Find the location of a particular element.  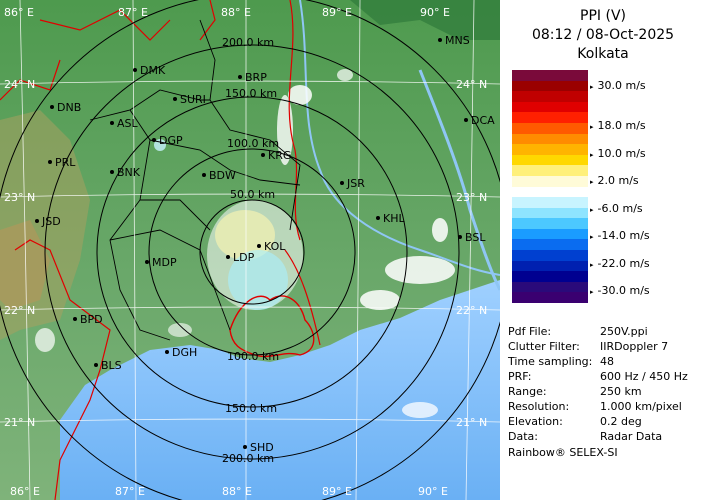

city-label: JSD is located at coordinates (51, 221).